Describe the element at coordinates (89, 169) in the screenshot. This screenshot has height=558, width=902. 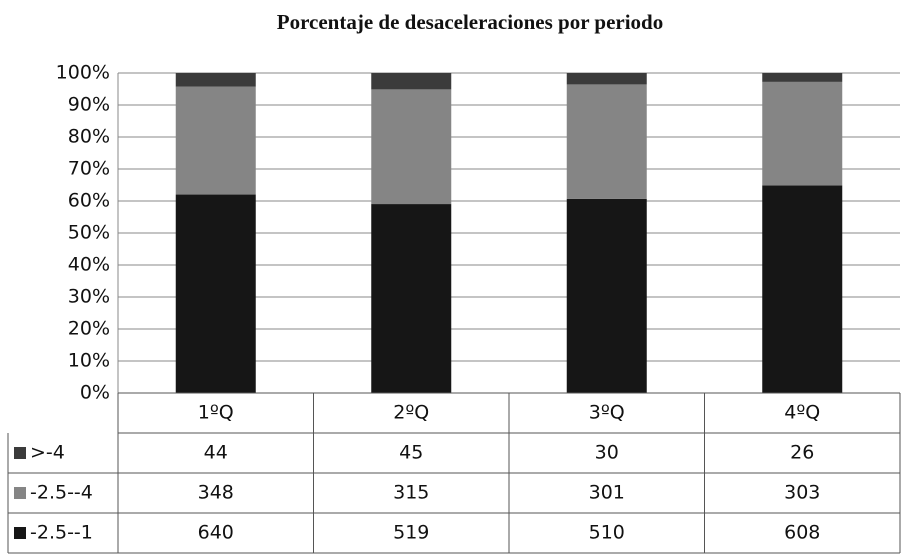
I see `y-tick-label: 70%` at that location.